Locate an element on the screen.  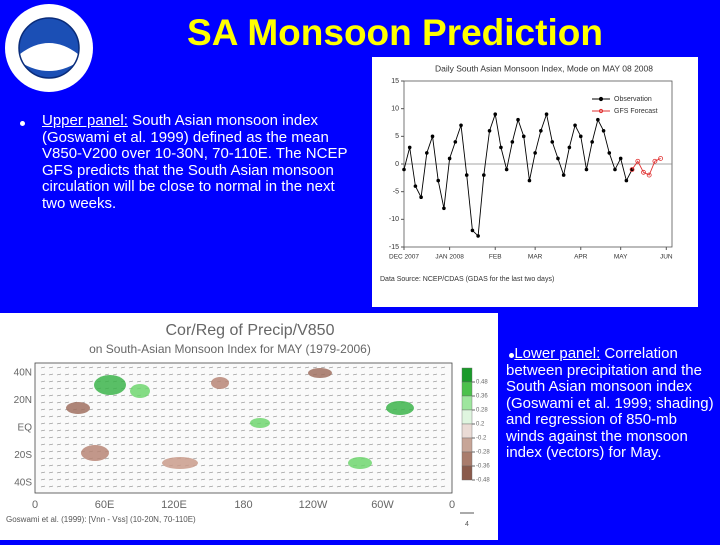
shading is located at coordinates (320, 373).